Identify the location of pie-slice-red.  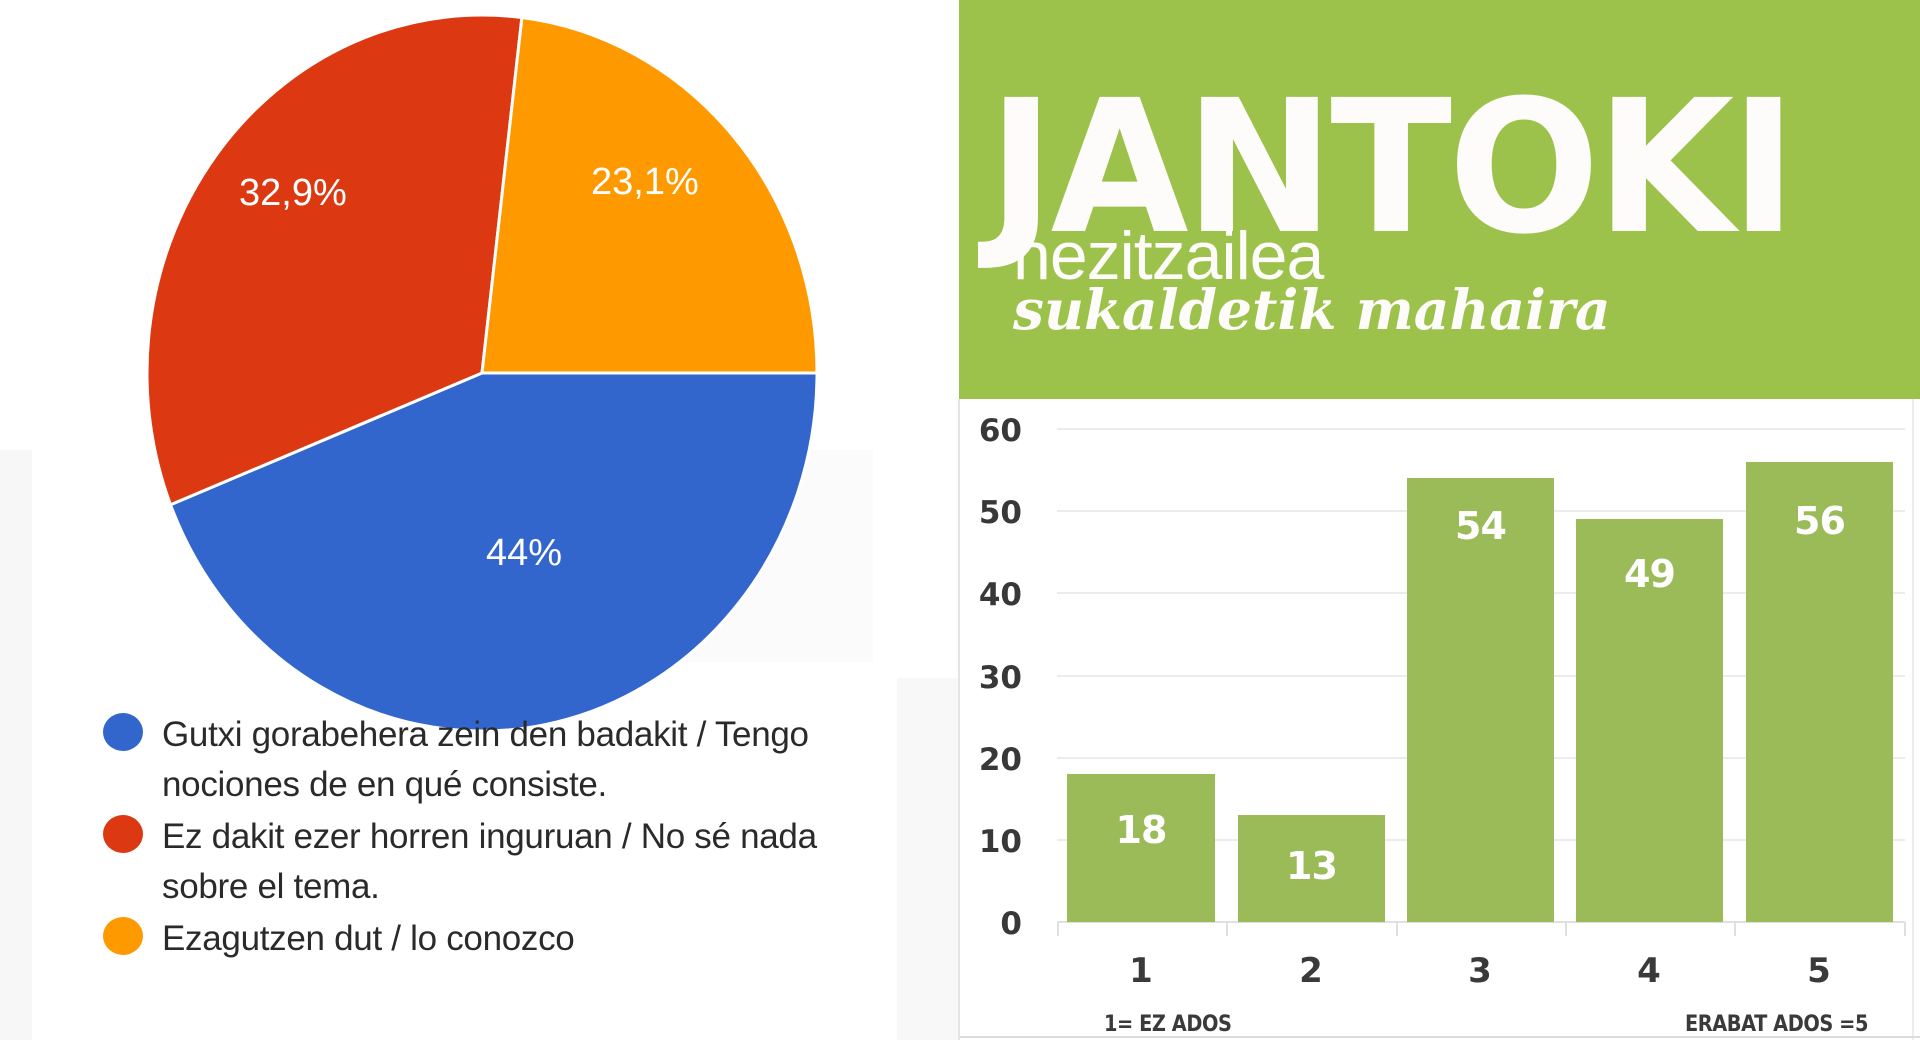
(334, 260).